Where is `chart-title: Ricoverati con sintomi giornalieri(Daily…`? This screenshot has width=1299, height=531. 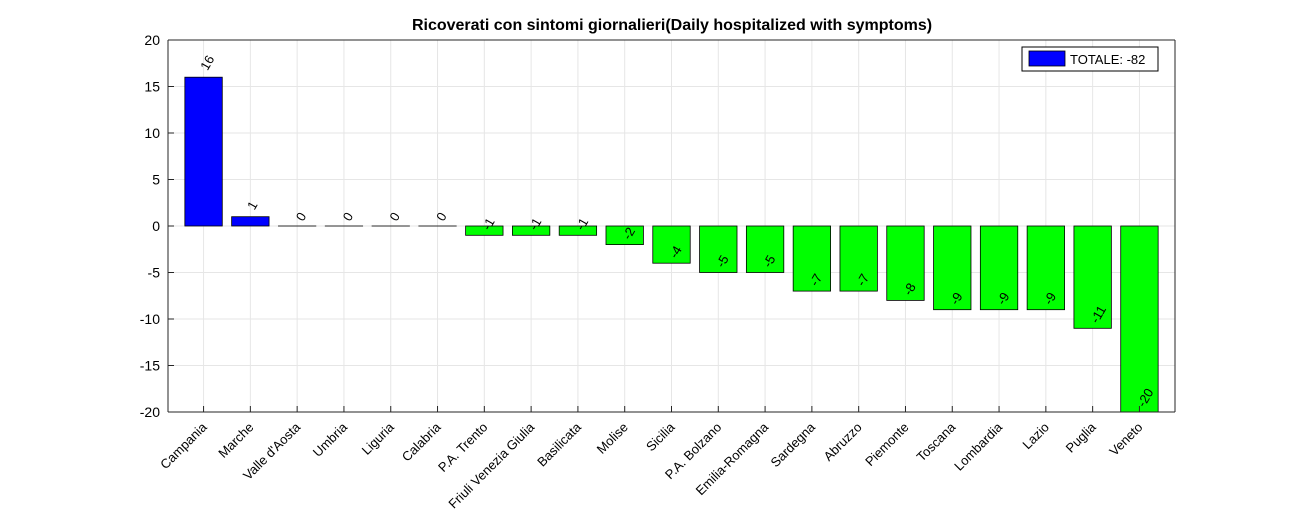 chart-title: Ricoverati con sintomi giornalieri(Daily… is located at coordinates (672, 25).